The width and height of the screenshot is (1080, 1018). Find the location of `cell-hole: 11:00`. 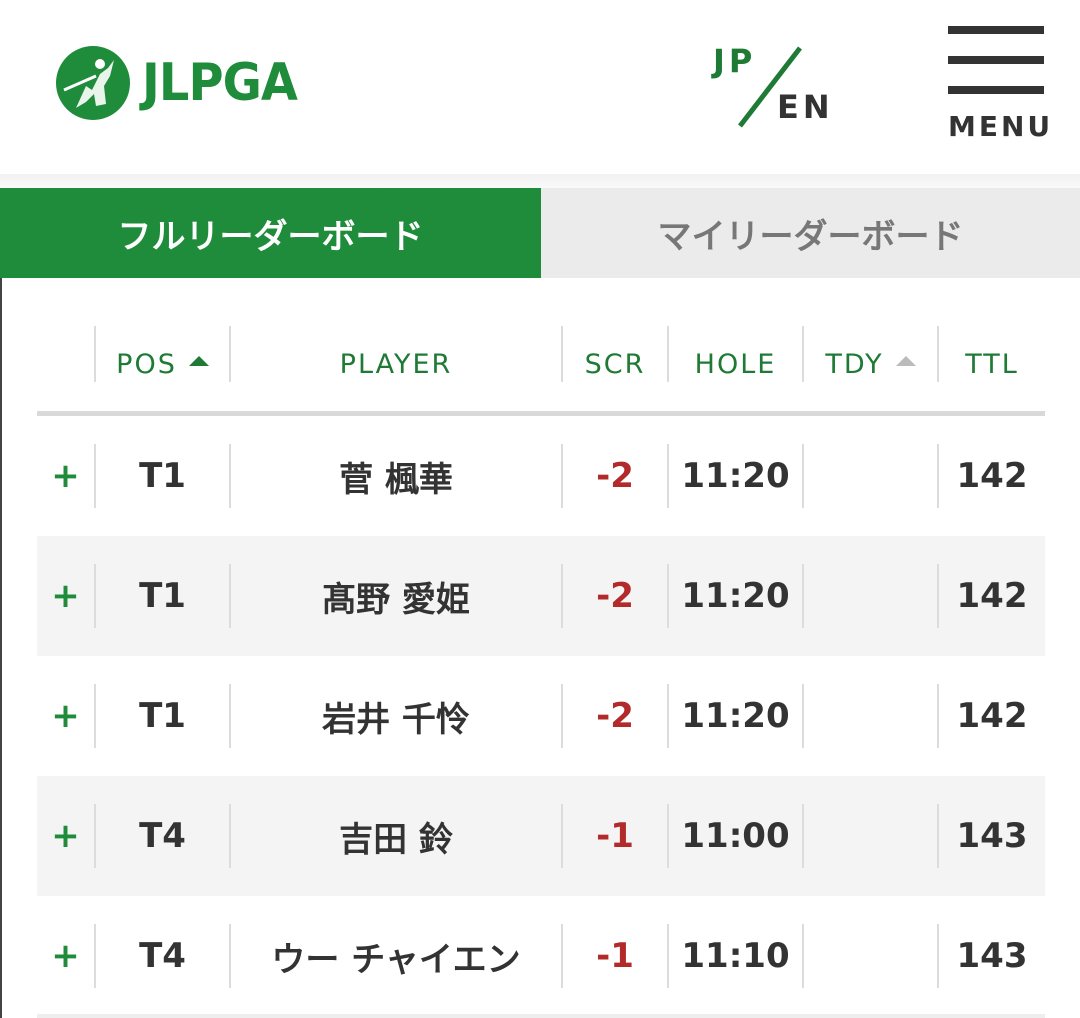

cell-hole: 11:00 is located at coordinates (735, 836).